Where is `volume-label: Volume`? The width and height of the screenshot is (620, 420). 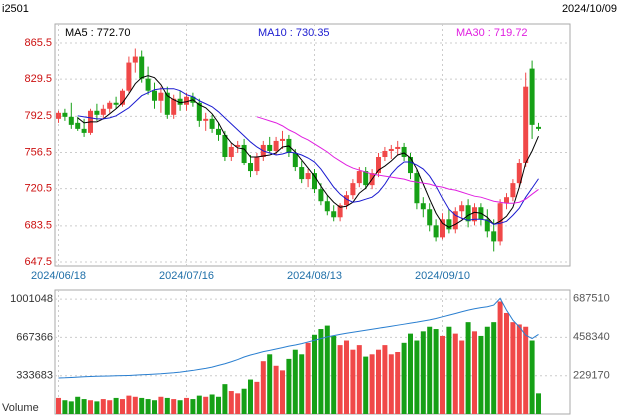 volume-label: Volume is located at coordinates (20, 408).